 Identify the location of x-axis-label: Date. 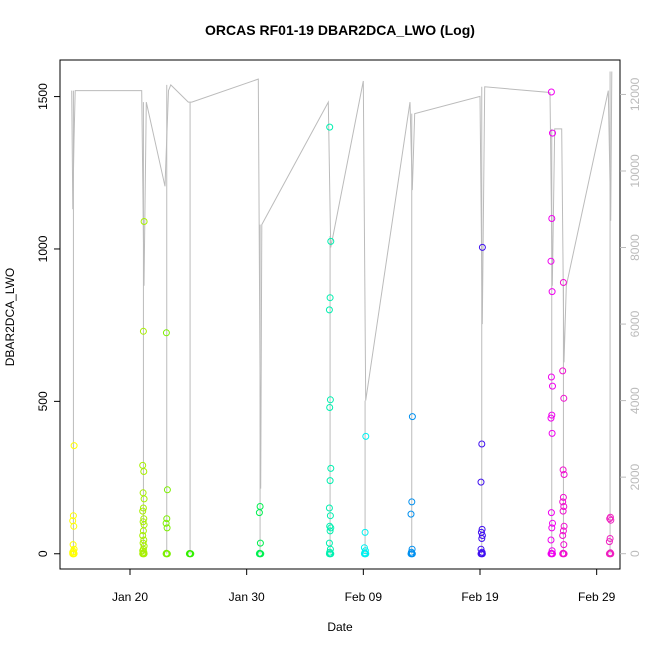
(340, 627).